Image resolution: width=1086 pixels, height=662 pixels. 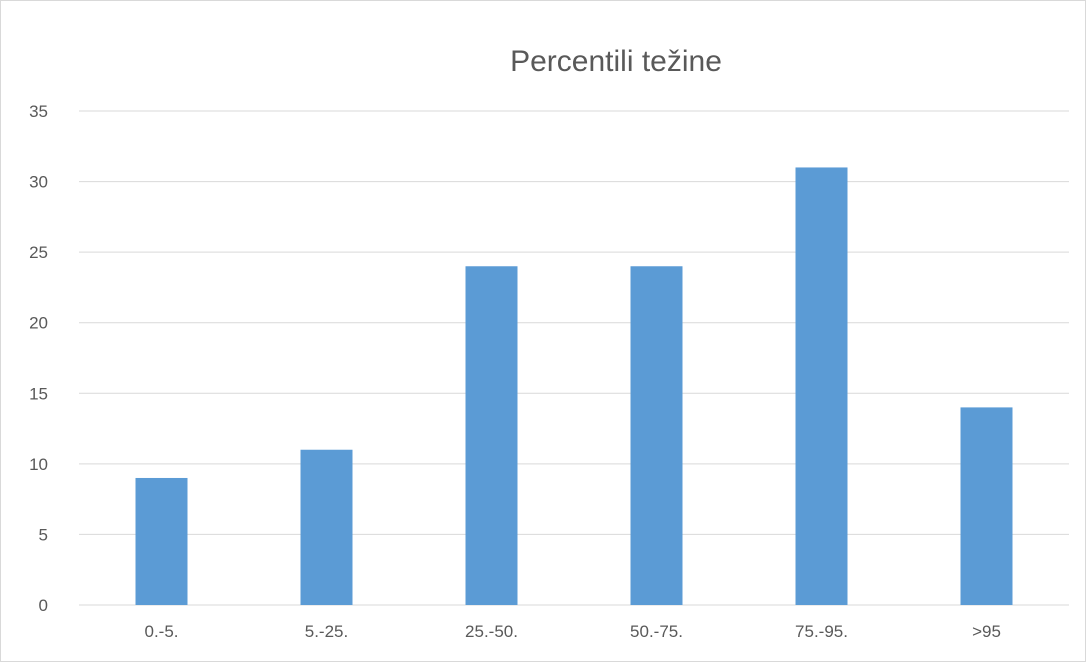 What do you see at coordinates (38, 323) in the screenshot?
I see `y-tick-label: 20` at bounding box center [38, 323].